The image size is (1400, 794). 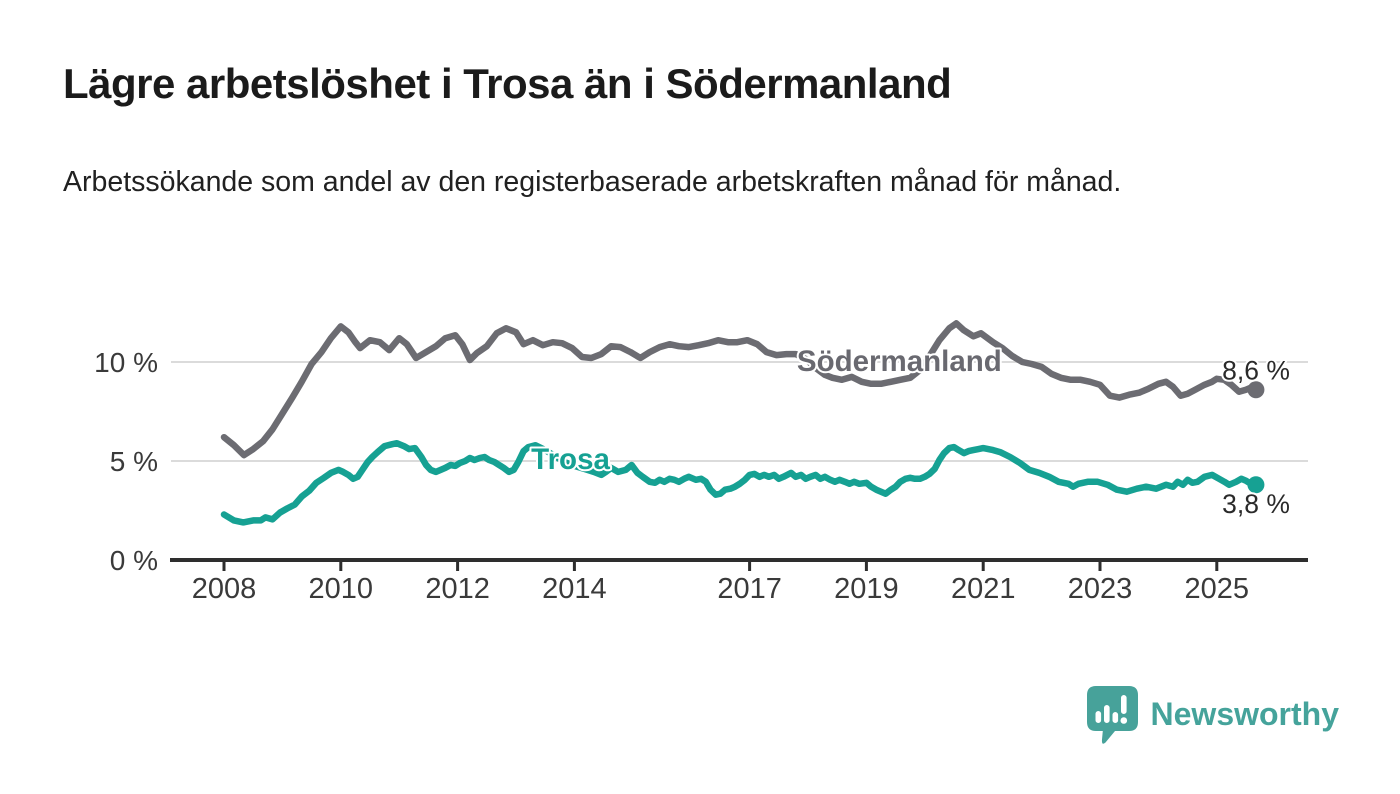 I want to click on series-end-dot-södermanland, so click(x=1256, y=390).